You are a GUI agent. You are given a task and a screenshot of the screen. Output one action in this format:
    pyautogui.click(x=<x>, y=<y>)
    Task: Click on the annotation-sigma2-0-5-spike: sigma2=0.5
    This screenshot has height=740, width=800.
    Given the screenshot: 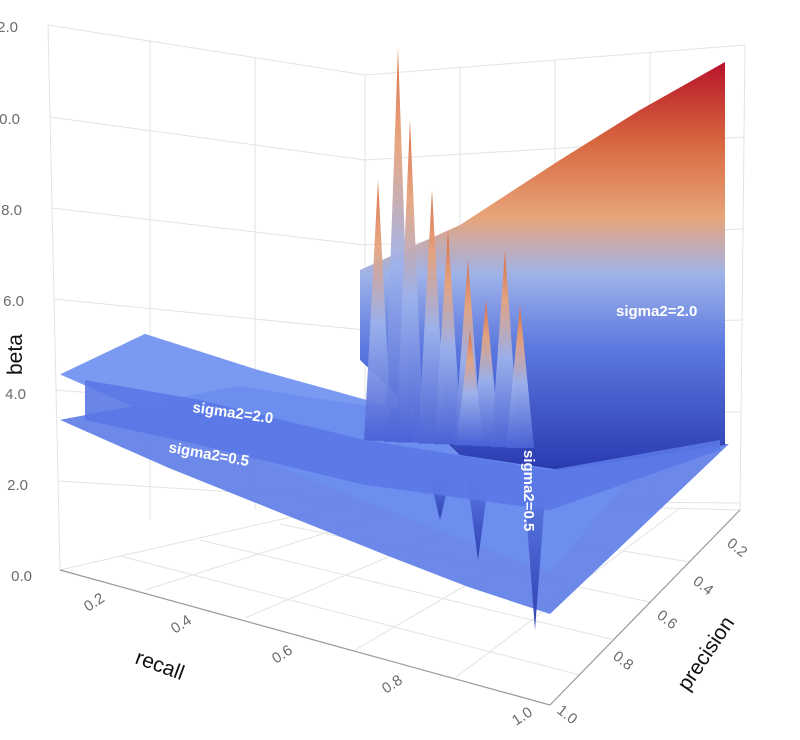 What is the action you would take?
    pyautogui.click(x=528, y=490)
    